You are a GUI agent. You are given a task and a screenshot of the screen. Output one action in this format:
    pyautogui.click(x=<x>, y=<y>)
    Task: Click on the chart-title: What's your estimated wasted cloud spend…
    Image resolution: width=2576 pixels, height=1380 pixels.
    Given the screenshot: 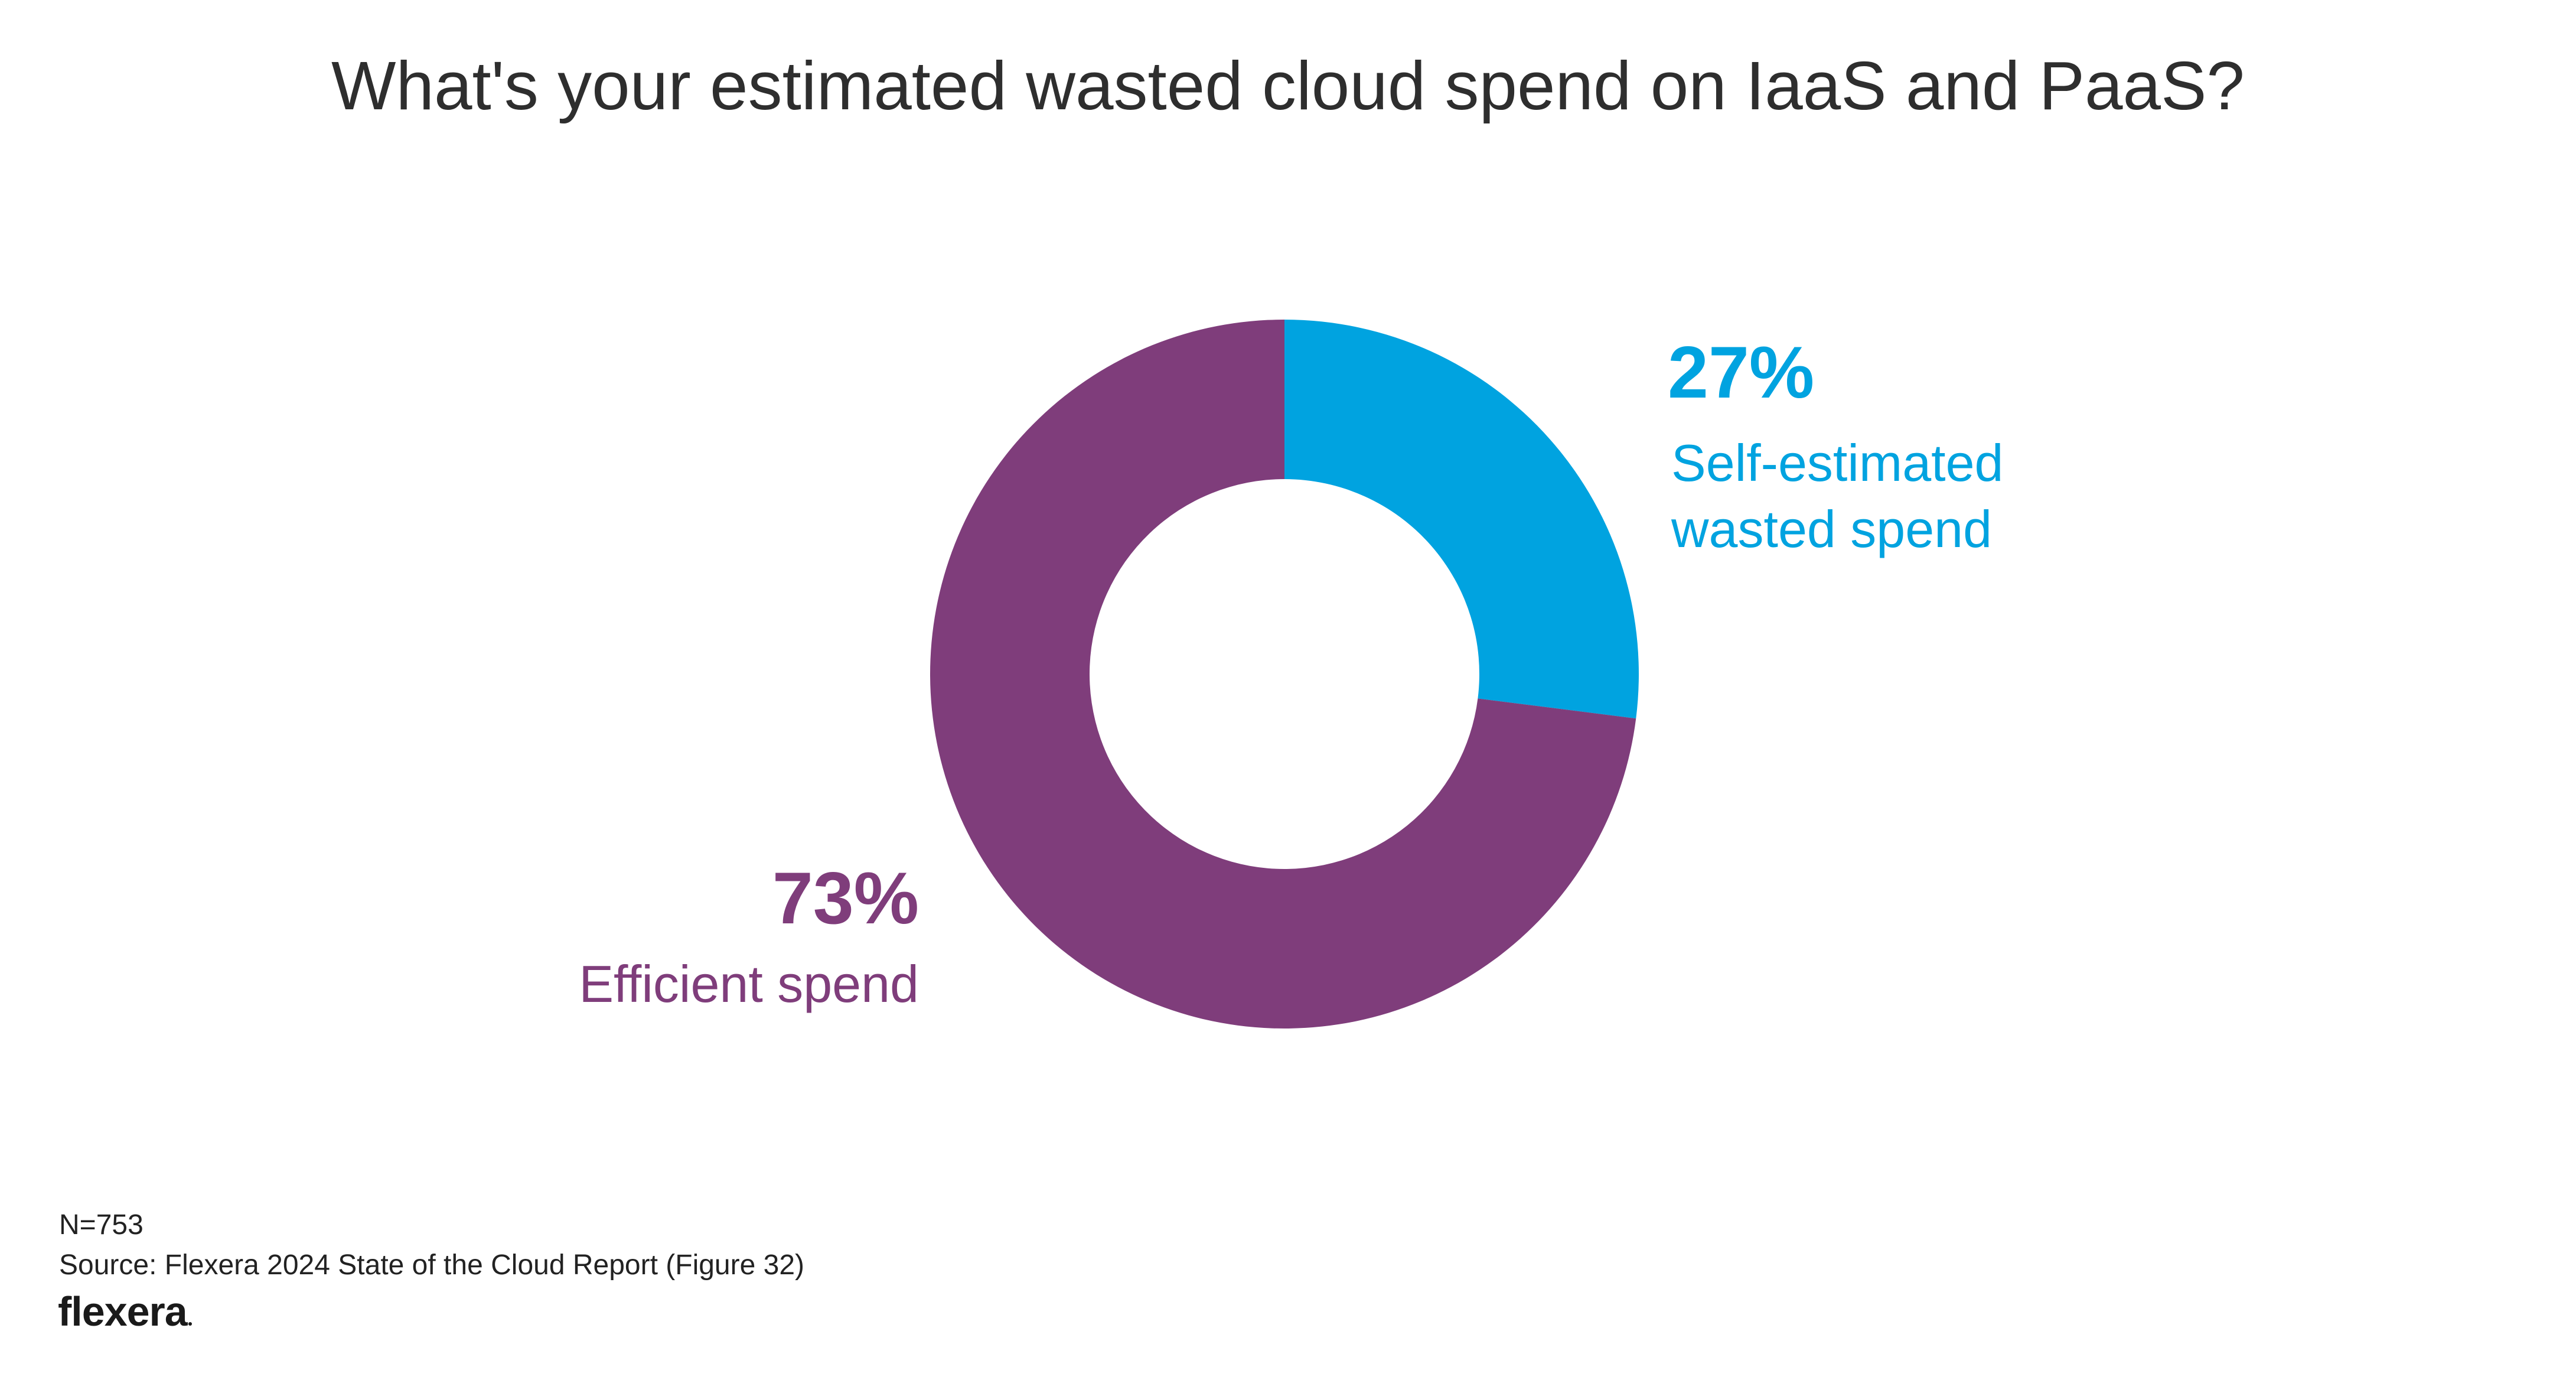 What is the action you would take?
    pyautogui.click(x=1288, y=85)
    